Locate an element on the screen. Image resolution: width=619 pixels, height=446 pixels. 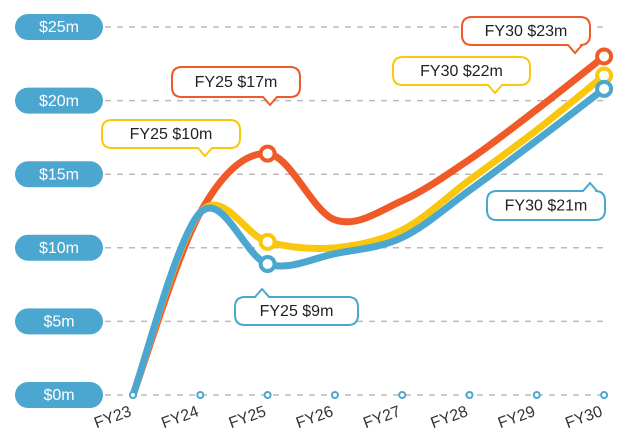
x-tick-label: FY29 is located at coordinates (517, 417).